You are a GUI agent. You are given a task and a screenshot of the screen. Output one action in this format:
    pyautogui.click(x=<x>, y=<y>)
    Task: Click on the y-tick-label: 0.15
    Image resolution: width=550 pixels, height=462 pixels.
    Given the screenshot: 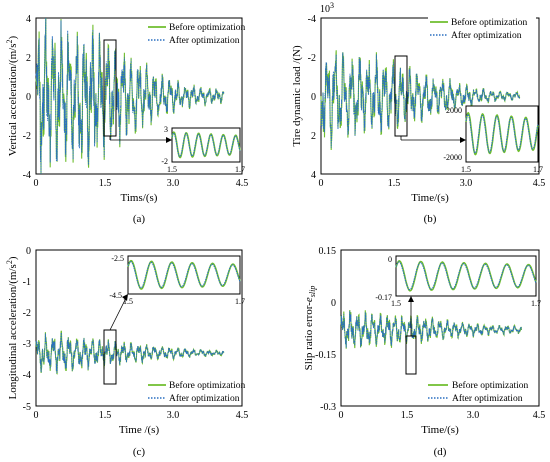 What is the action you would take?
    pyautogui.click(x=328, y=251)
    